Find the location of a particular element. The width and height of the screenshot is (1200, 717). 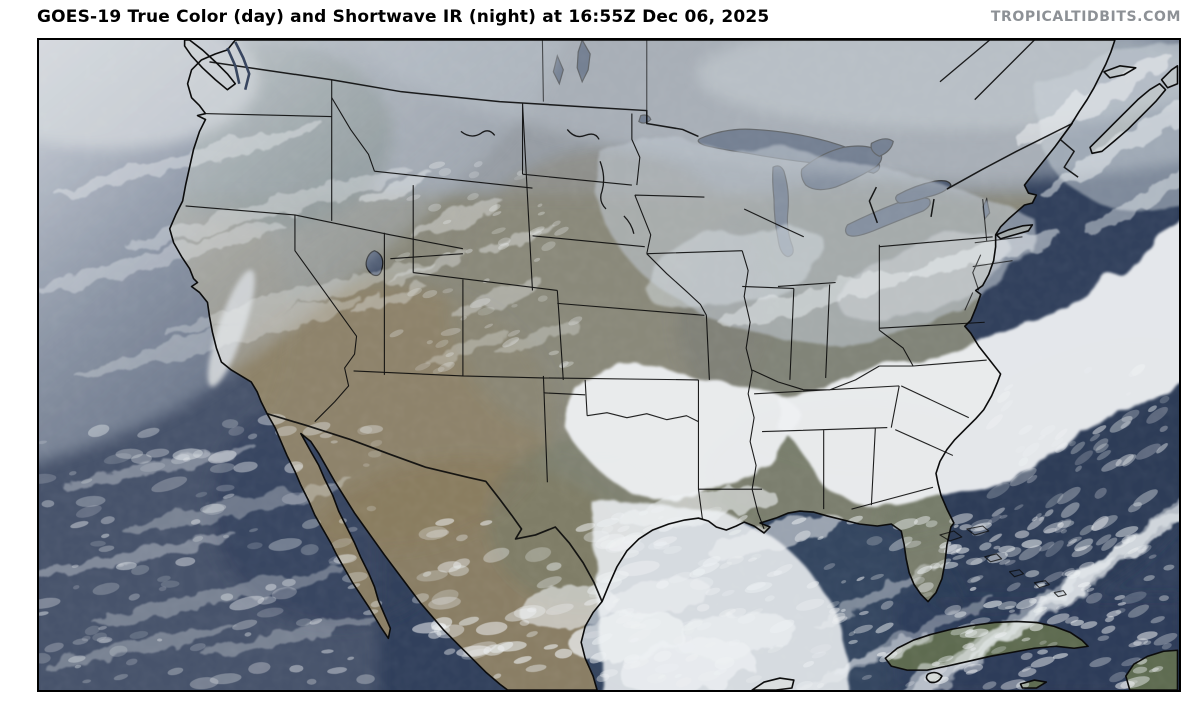

watermark-tropicaltidbits: TROPICALTIDBITS.COM is located at coordinates (1085, 17).